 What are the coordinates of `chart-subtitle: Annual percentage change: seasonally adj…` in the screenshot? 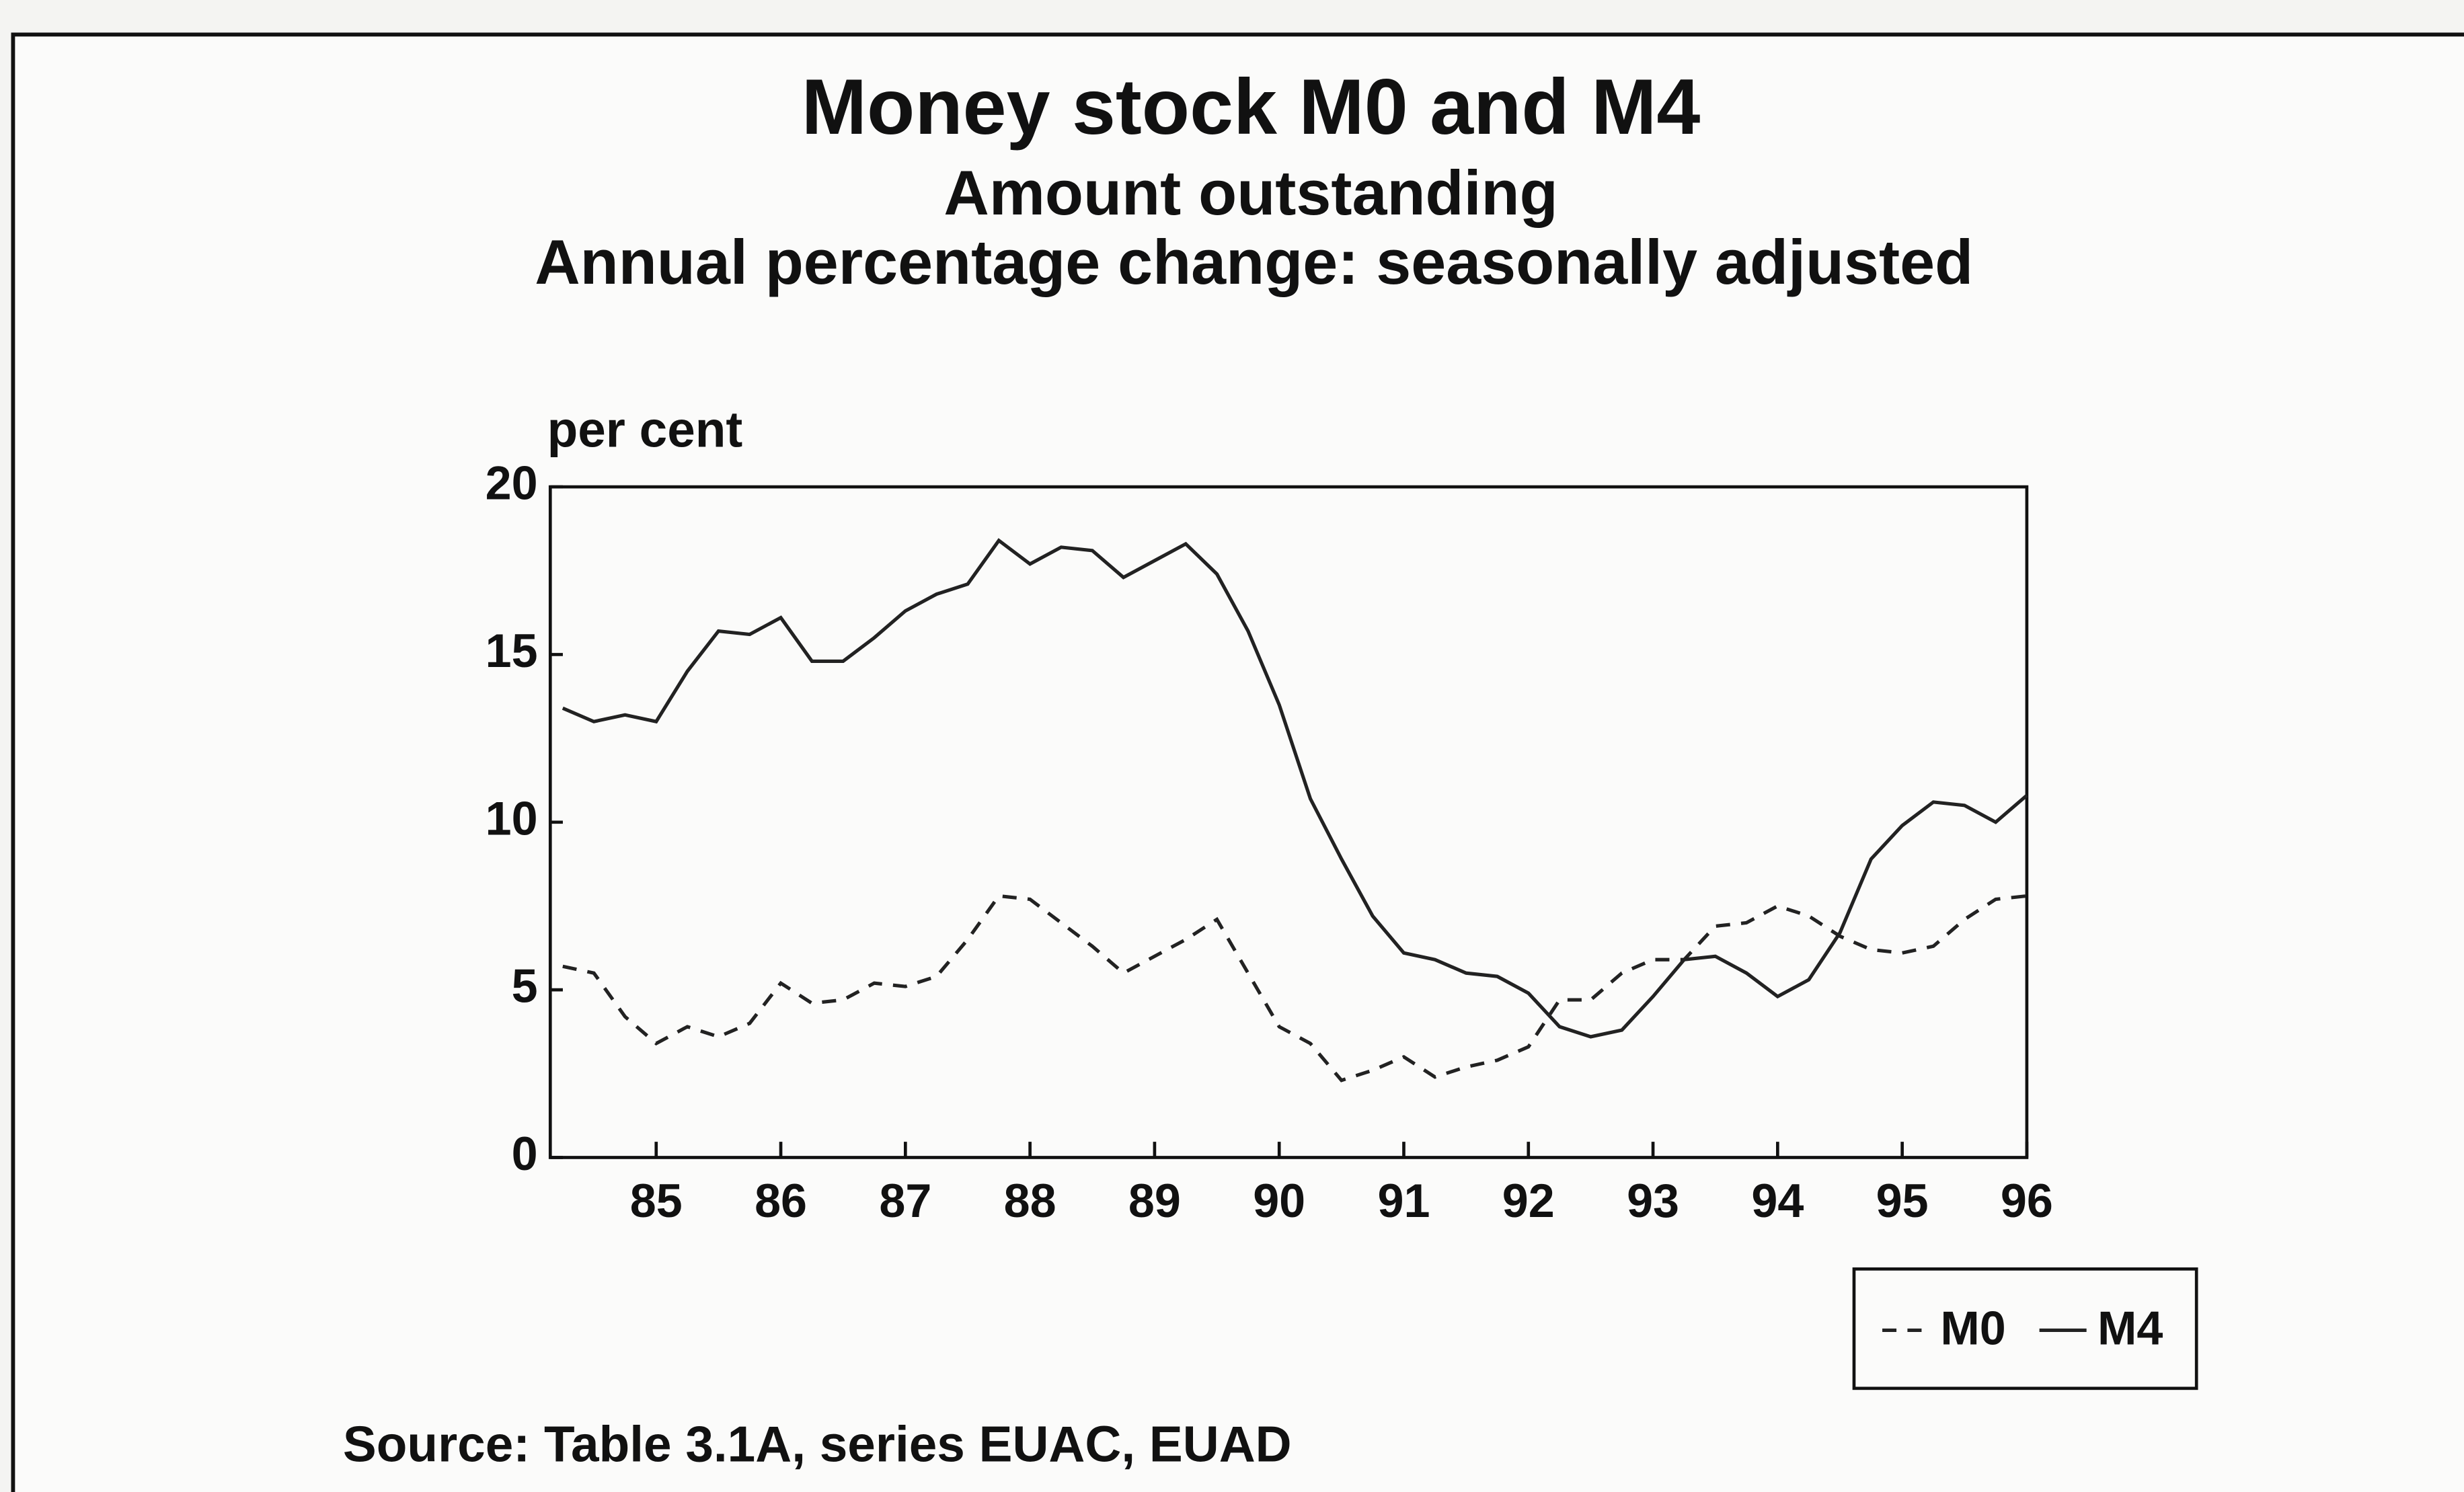 It's located at (1254, 262).